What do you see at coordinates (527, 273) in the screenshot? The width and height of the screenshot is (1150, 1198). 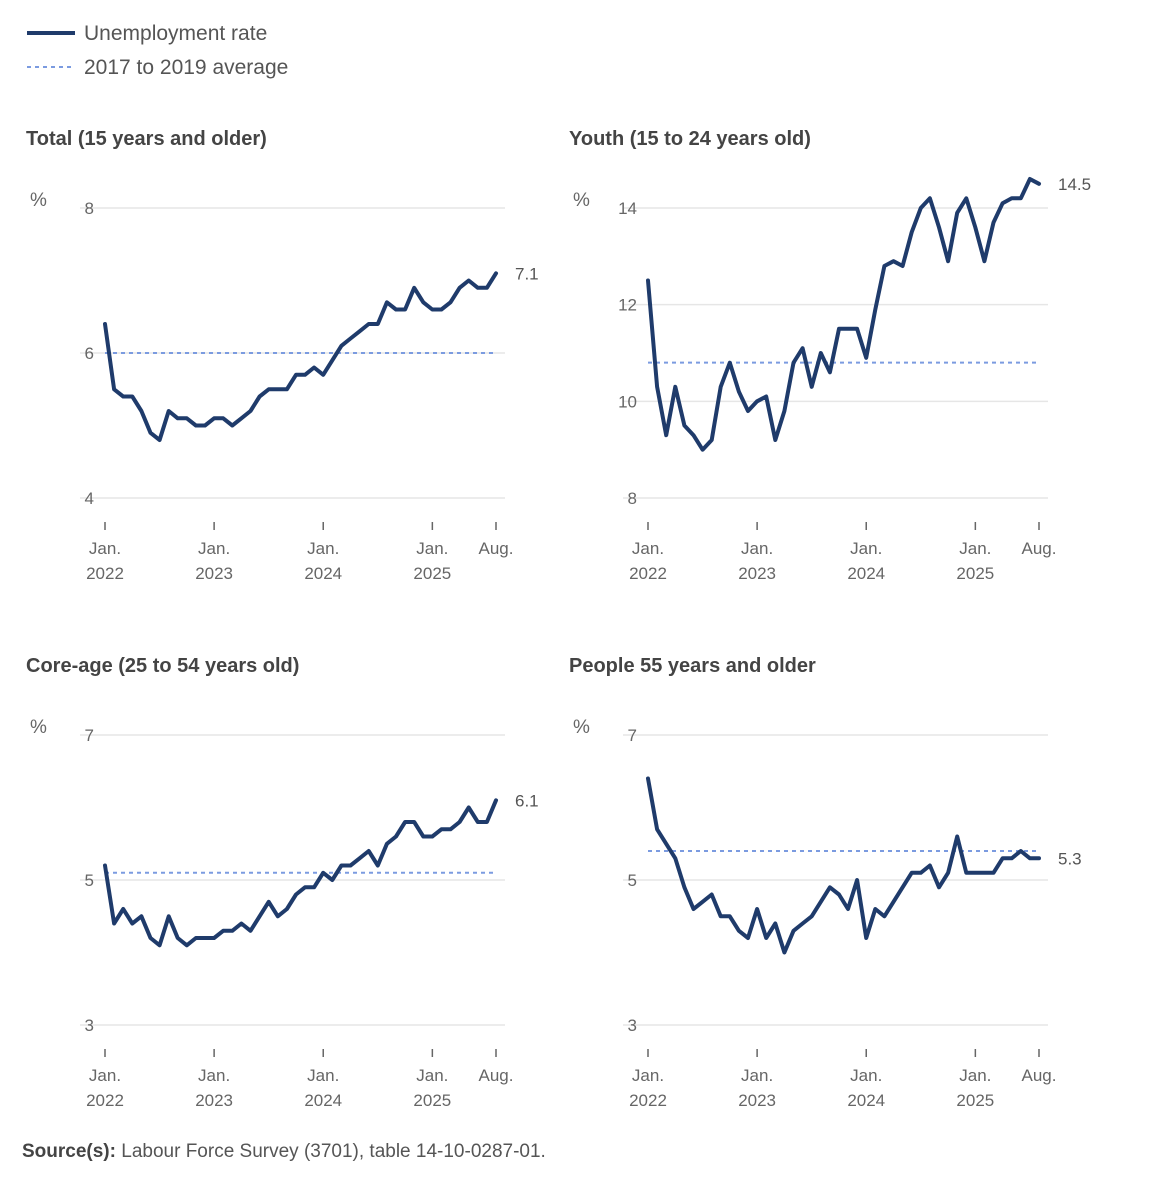 I see `end-value-label: 7.1` at bounding box center [527, 273].